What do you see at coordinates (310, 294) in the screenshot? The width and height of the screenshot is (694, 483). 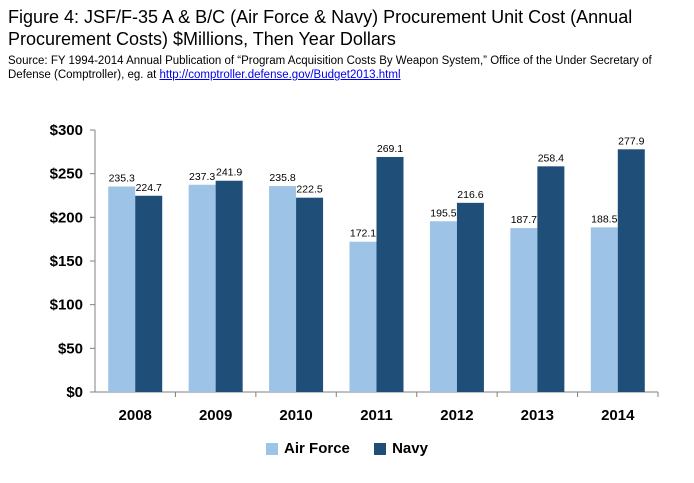 I see `bar-navy-2010` at bounding box center [310, 294].